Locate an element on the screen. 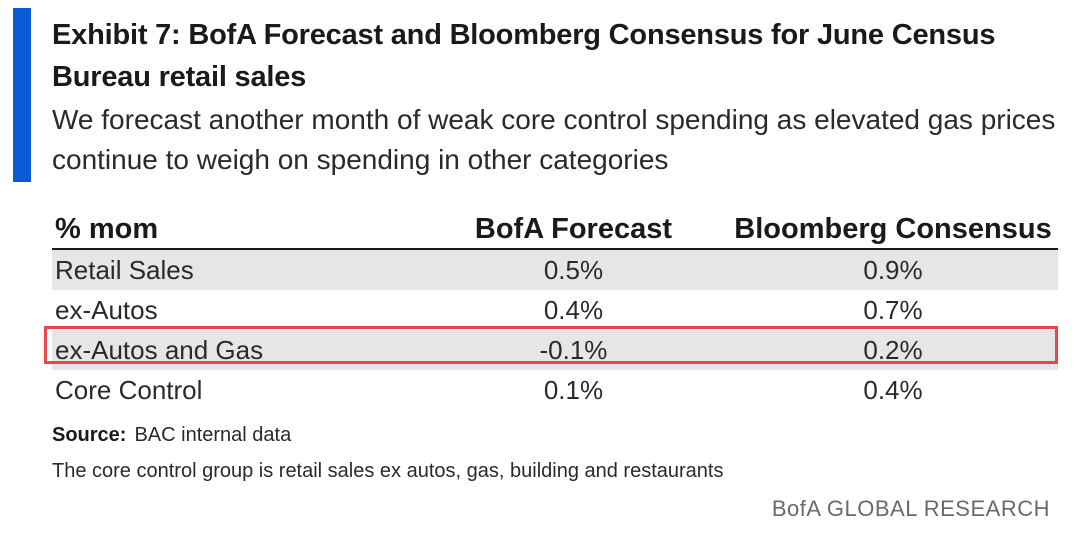  bloomberg-value: 0.4% is located at coordinates (893, 389).